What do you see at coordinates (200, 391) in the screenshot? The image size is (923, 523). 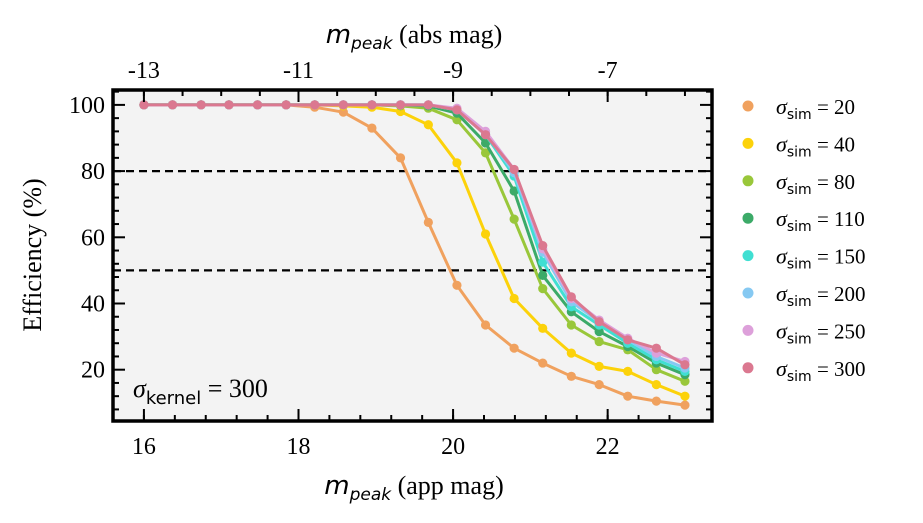 I see `kernel-annotation: σkernel = 300` at bounding box center [200, 391].